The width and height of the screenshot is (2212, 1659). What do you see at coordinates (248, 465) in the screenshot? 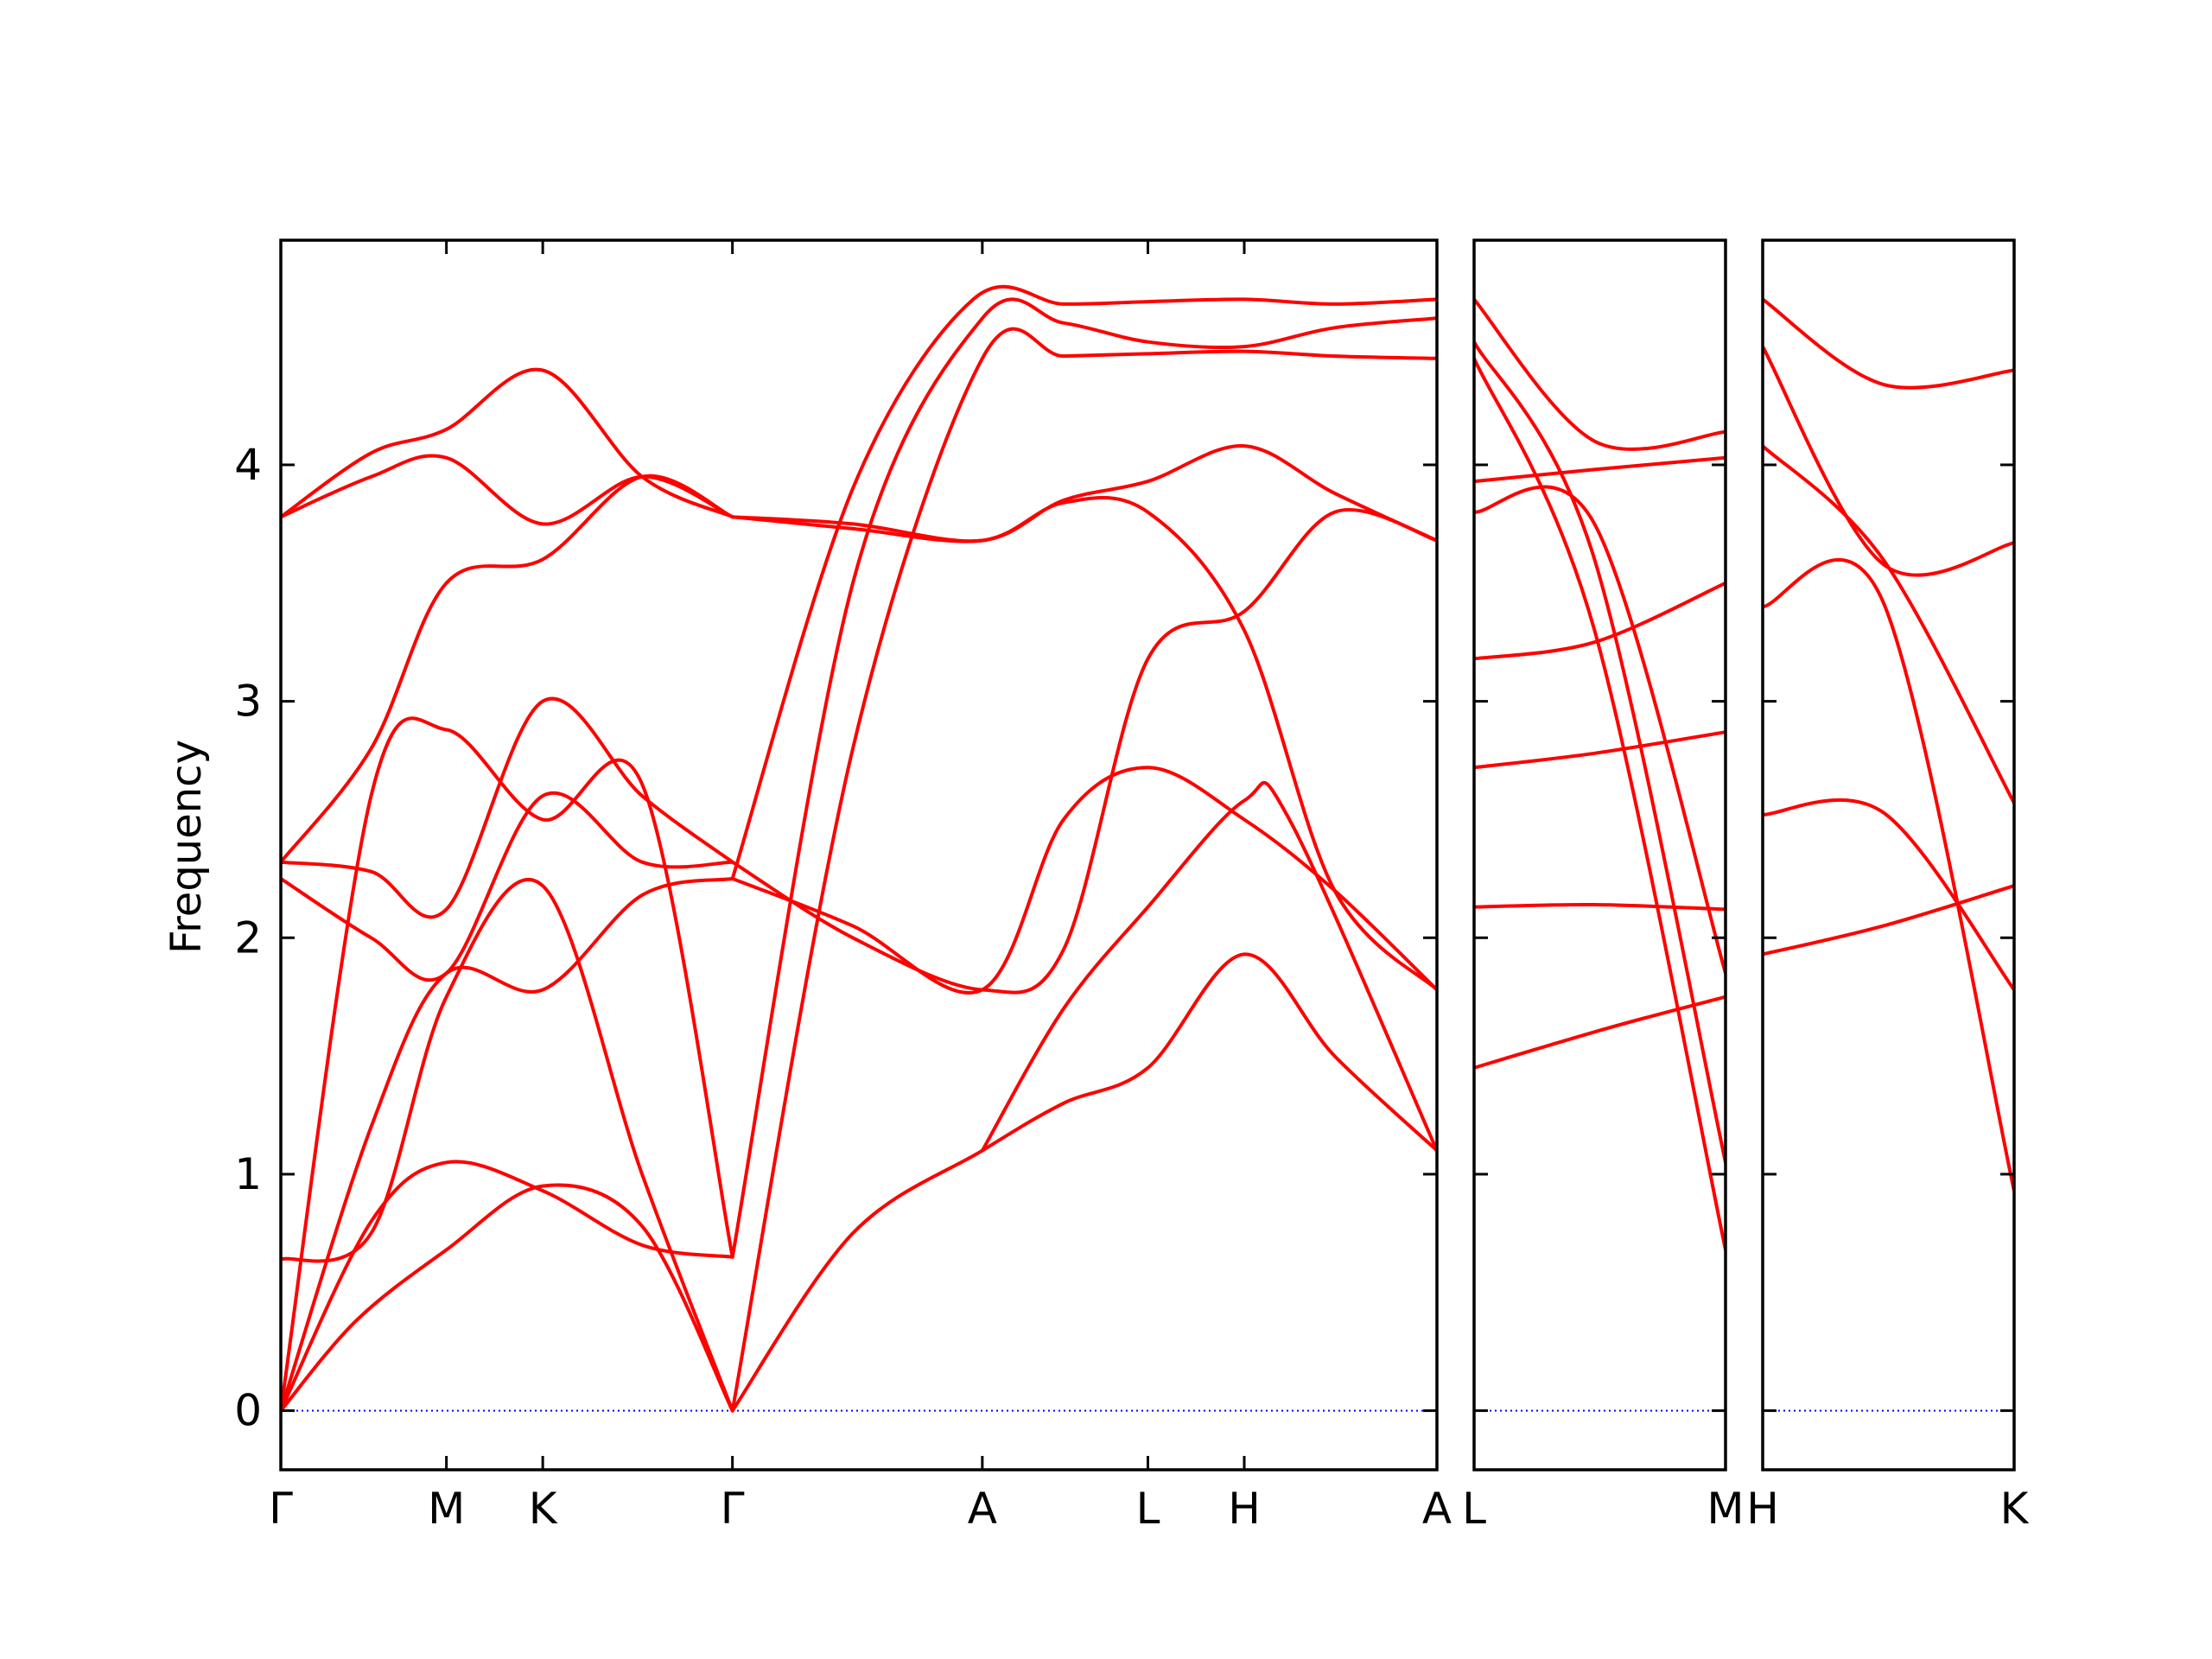
I see `y-tick-label: 4` at bounding box center [248, 465].